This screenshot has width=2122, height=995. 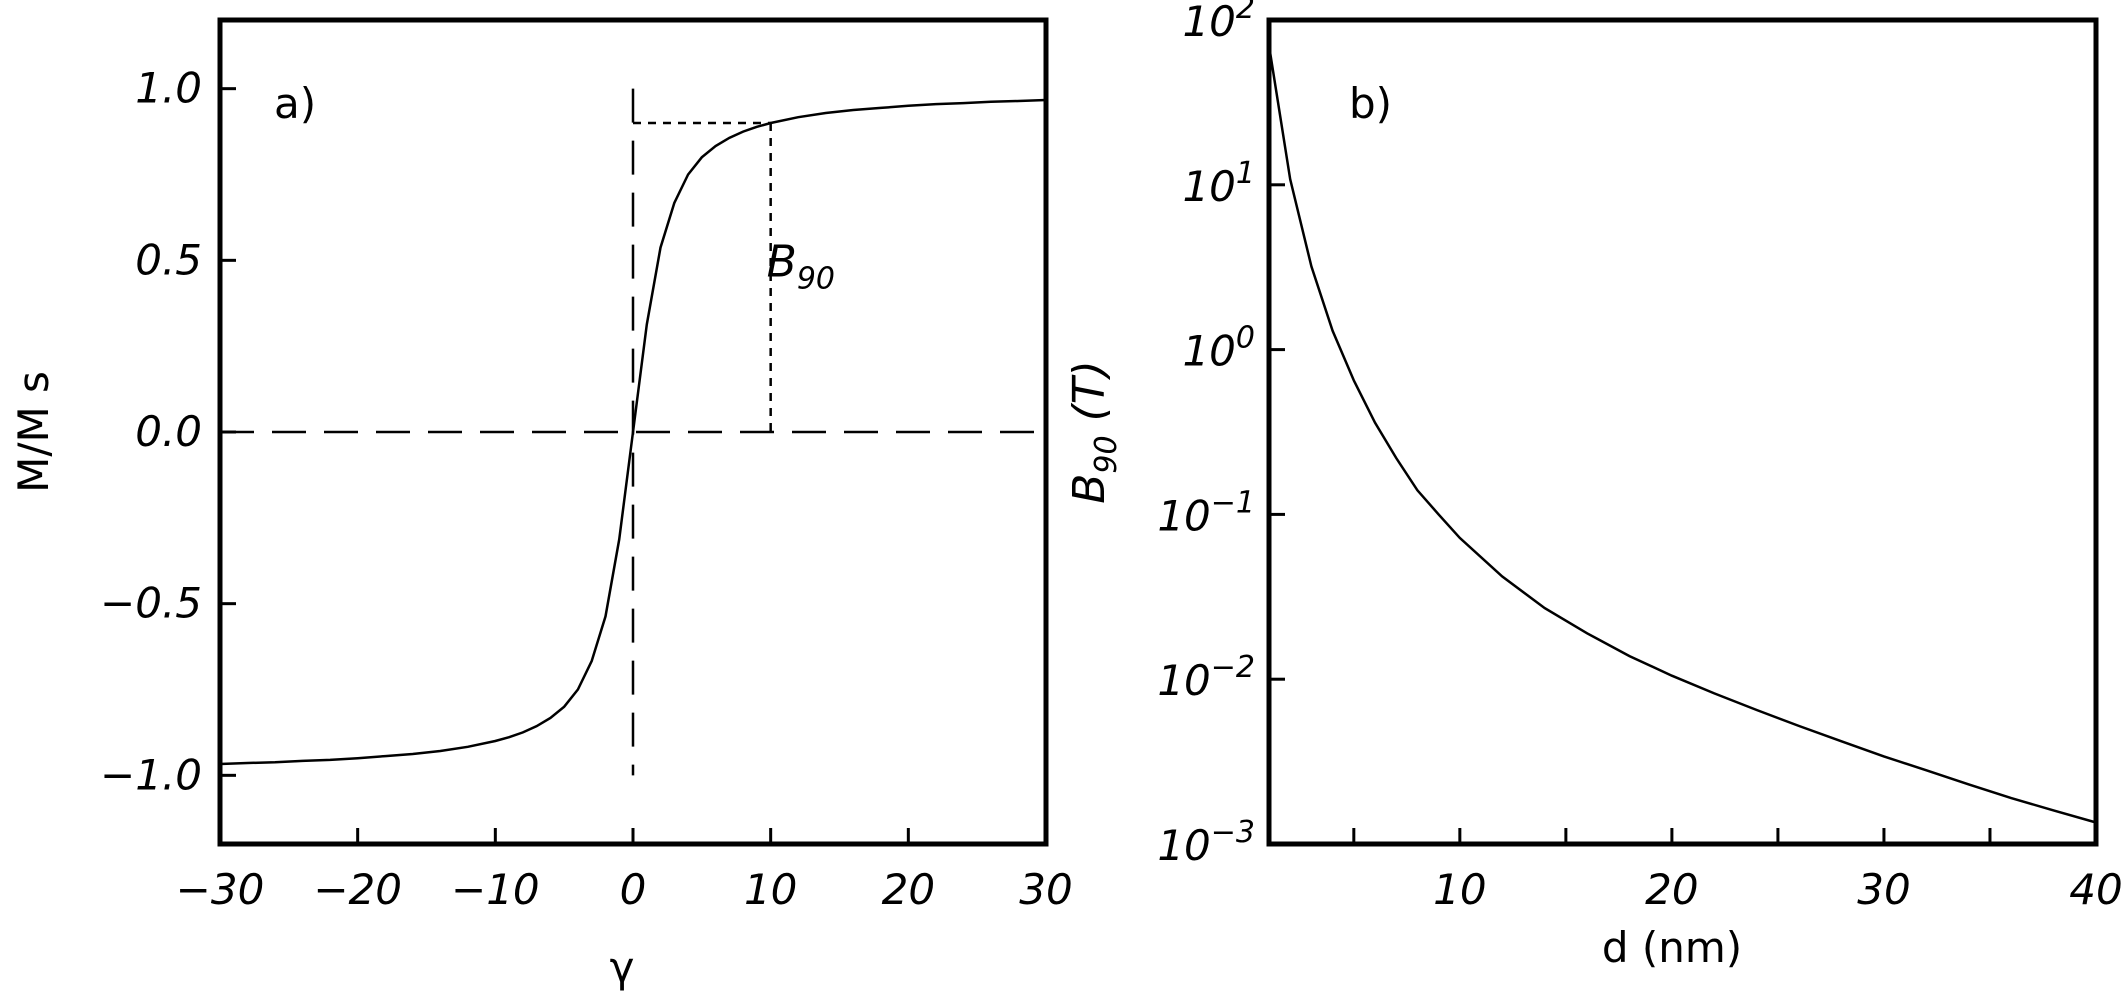 I want to click on y-axis-ticks: −1.0 −0.5 0.0 0.5 1.0, so click(x=168, y=431).